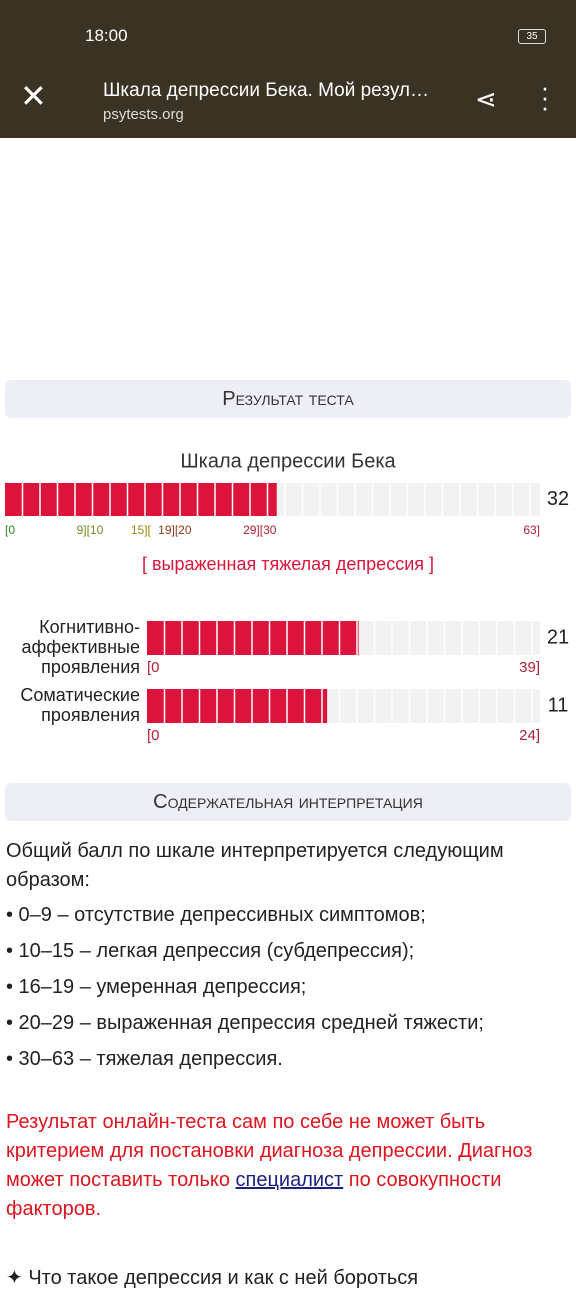 The width and height of the screenshot is (576, 1293). What do you see at coordinates (558, 637) in the screenshot?
I see `score-value: 21` at bounding box center [558, 637].